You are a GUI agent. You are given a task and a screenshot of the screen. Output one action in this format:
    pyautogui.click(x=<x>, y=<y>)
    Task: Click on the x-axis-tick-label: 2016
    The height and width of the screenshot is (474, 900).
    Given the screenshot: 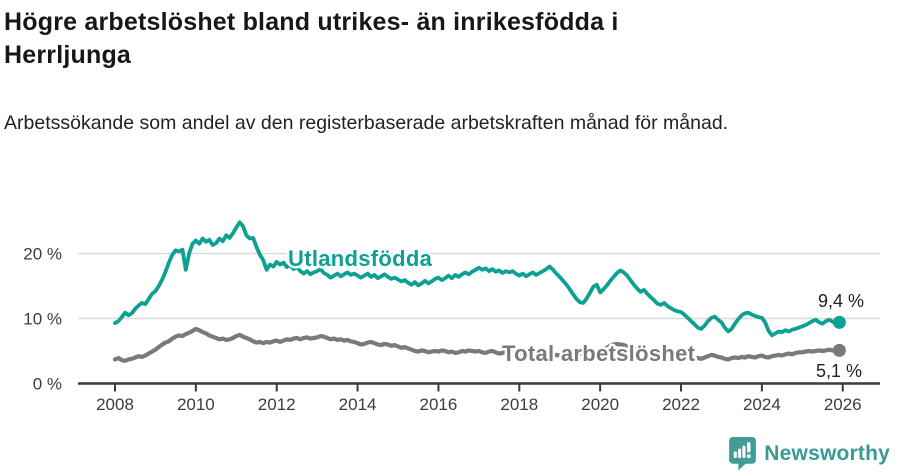 What is the action you would take?
    pyautogui.click(x=439, y=404)
    